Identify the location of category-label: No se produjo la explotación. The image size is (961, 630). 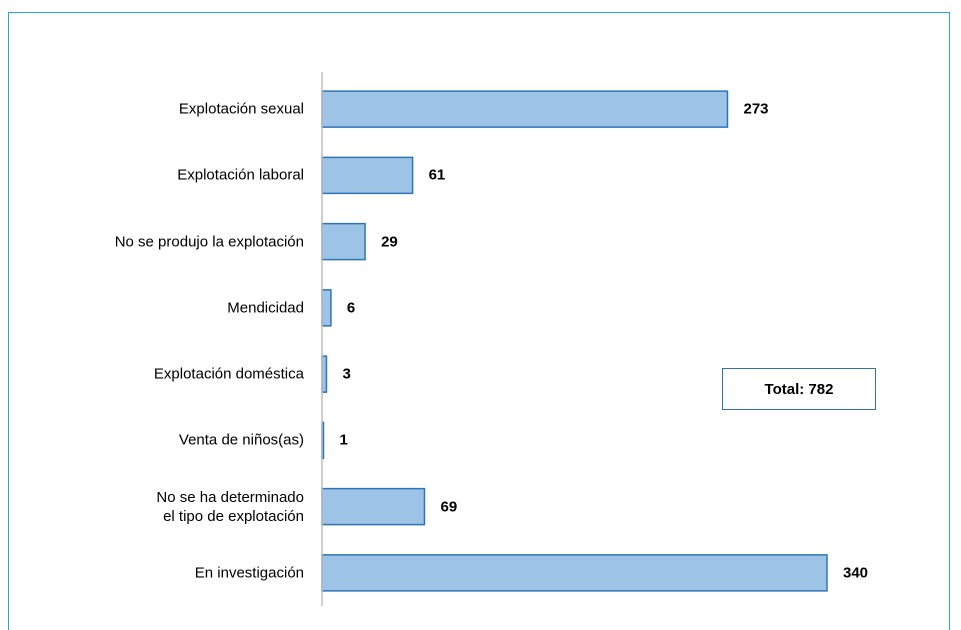
(209, 242).